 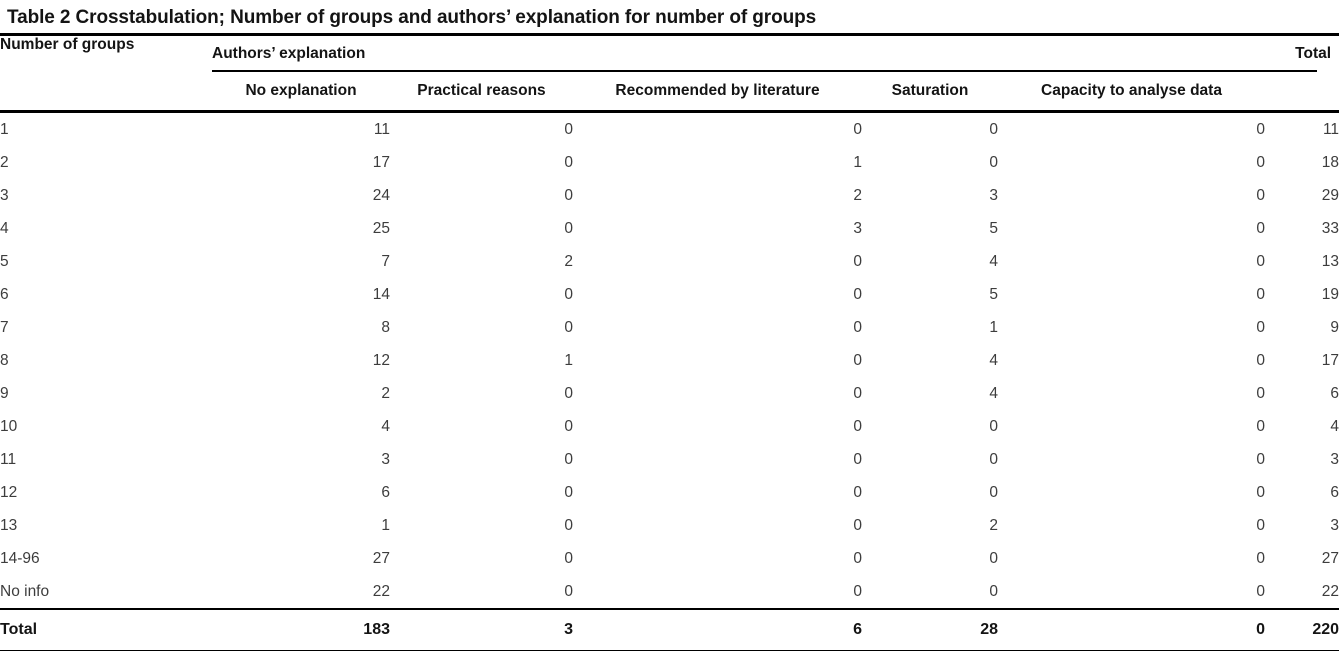 What do you see at coordinates (9, 492) in the screenshot?
I see `row-label: 12` at bounding box center [9, 492].